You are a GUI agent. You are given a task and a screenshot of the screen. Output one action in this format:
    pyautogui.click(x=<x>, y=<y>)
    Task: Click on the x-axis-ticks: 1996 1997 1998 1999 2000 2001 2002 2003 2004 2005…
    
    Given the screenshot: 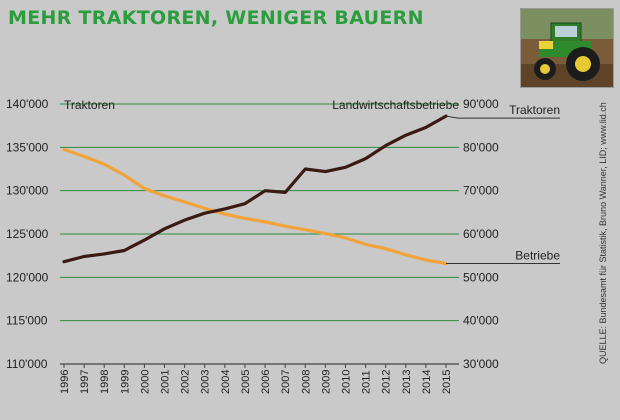 What is the action you would take?
    pyautogui.click(x=256, y=379)
    